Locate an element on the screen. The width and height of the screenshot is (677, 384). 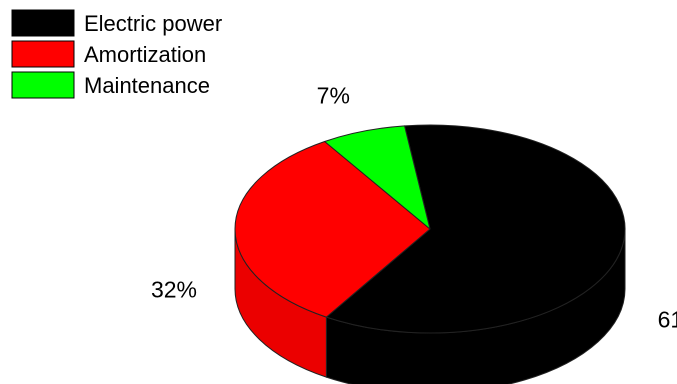
legend-label-amortization: Amortization is located at coordinates (145, 54).